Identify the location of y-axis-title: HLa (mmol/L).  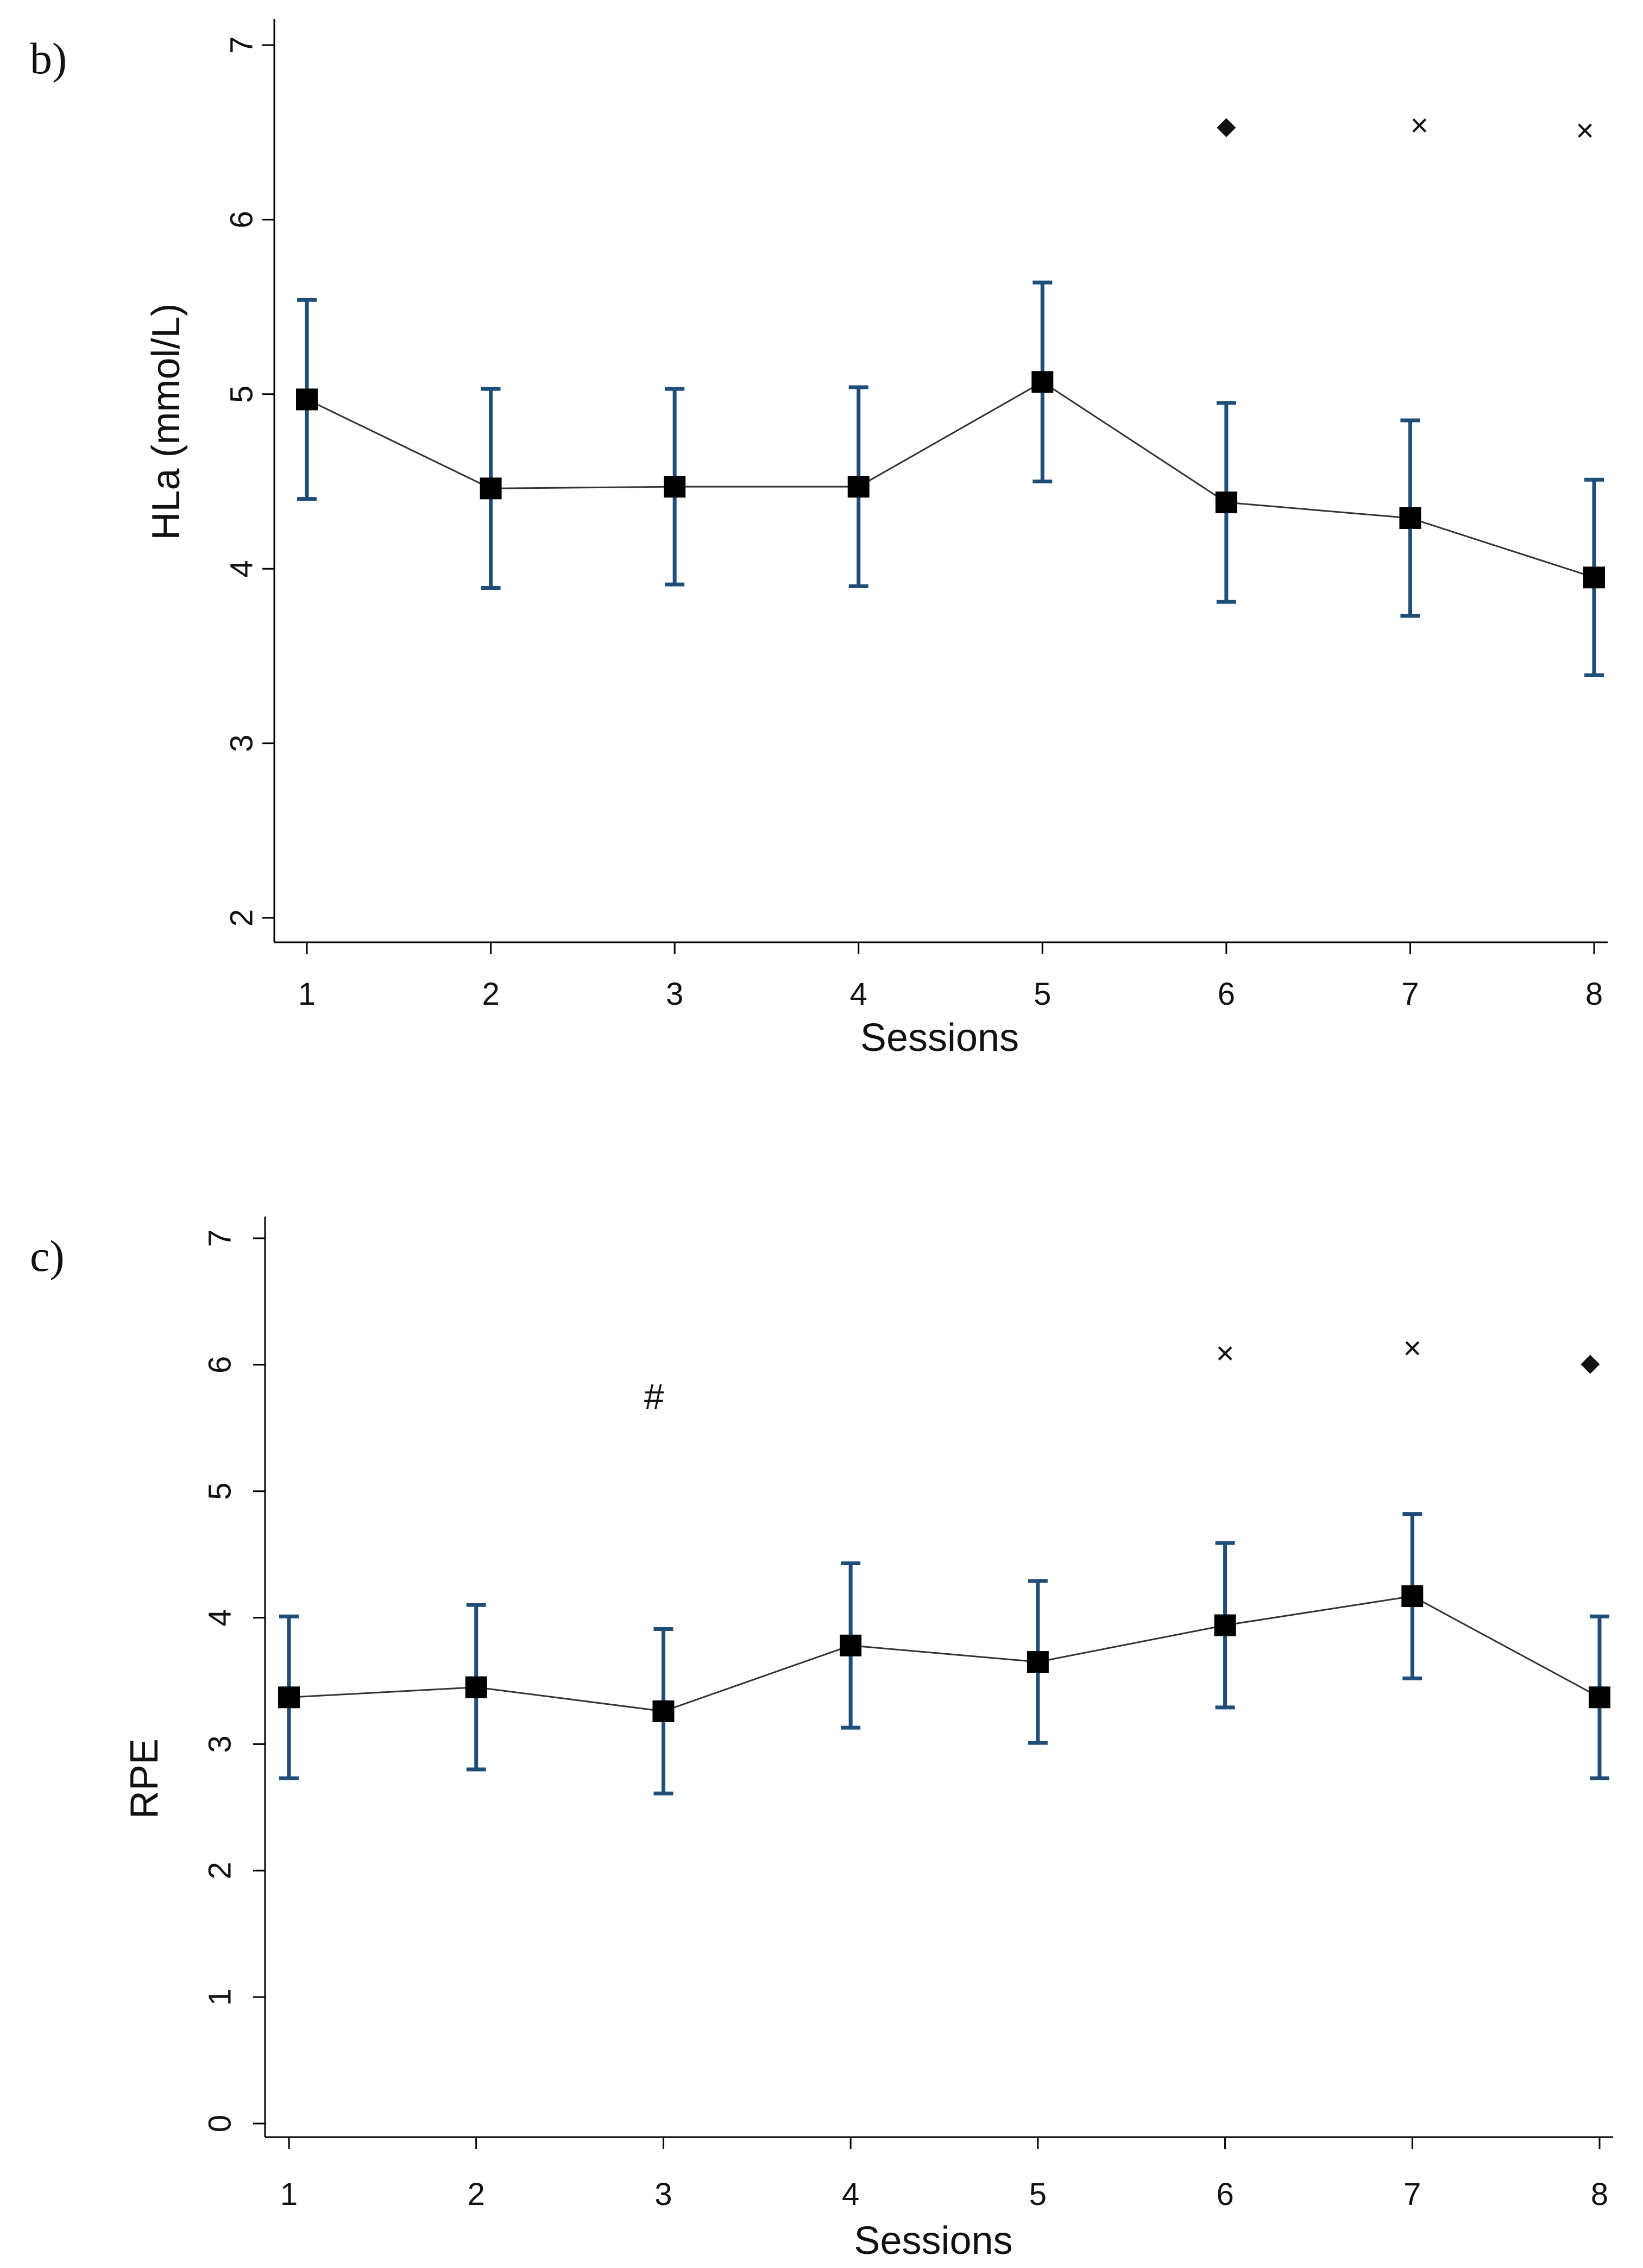
(166, 421).